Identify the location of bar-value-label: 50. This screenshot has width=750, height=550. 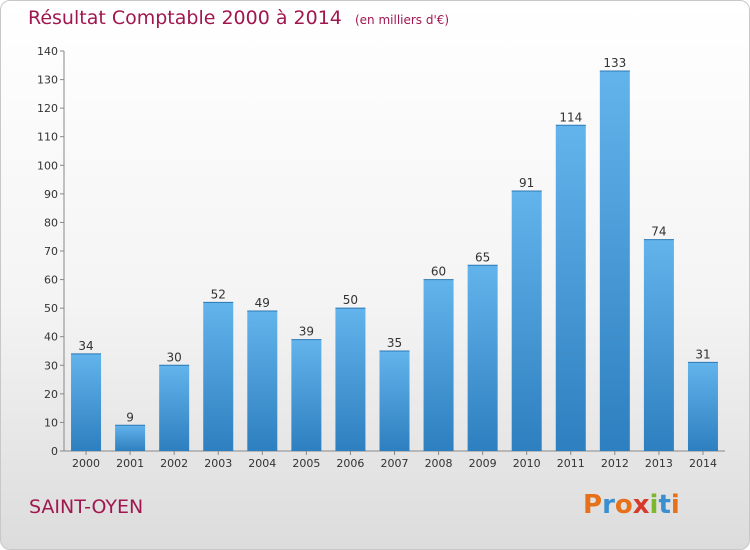
(350, 300).